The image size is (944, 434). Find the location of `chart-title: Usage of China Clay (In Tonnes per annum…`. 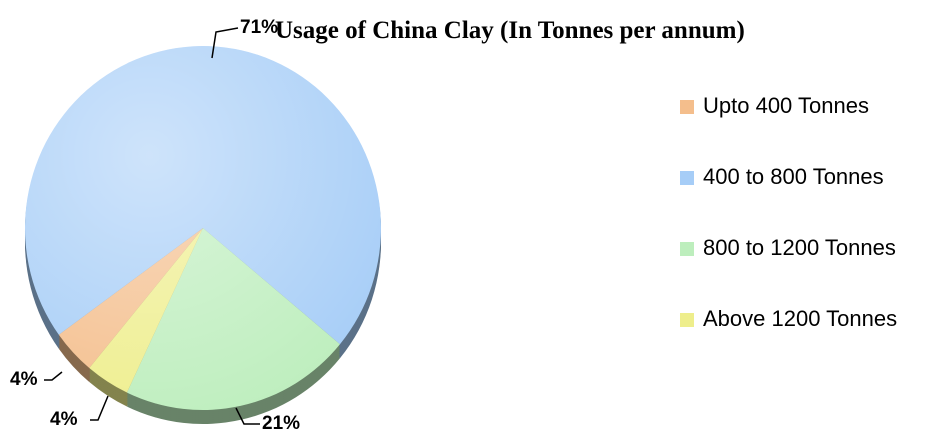

chart-title: Usage of China Clay (In Tonnes per annum… is located at coordinates (510, 30).